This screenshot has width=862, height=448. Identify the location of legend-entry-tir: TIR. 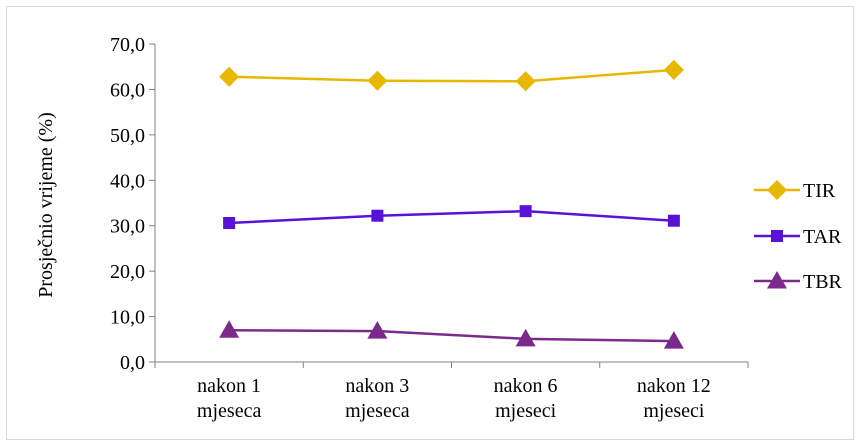
(795, 191).